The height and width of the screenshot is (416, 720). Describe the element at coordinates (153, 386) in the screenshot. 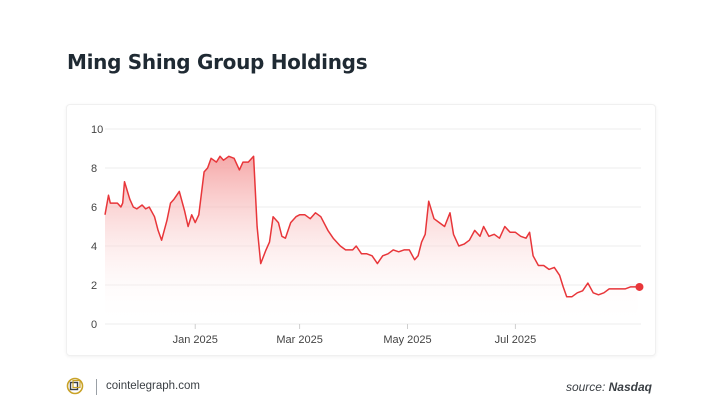

I see `brand-link: cointelegraph.com` at that location.